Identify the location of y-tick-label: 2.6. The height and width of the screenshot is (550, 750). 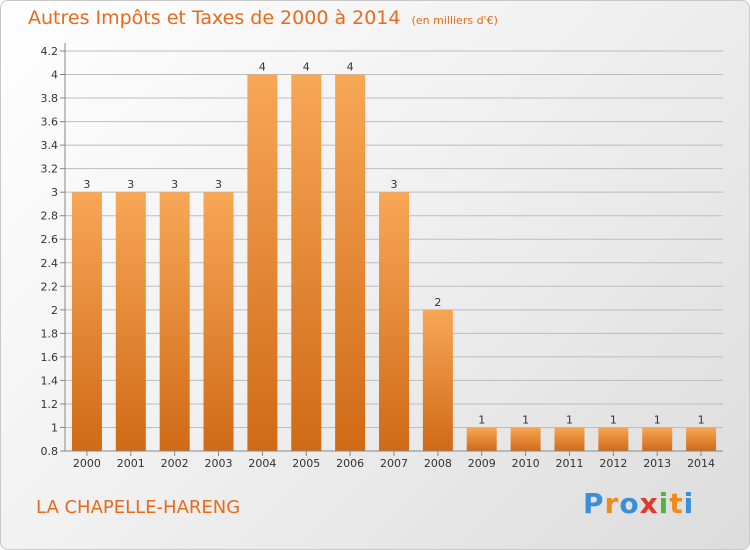
(50, 239).